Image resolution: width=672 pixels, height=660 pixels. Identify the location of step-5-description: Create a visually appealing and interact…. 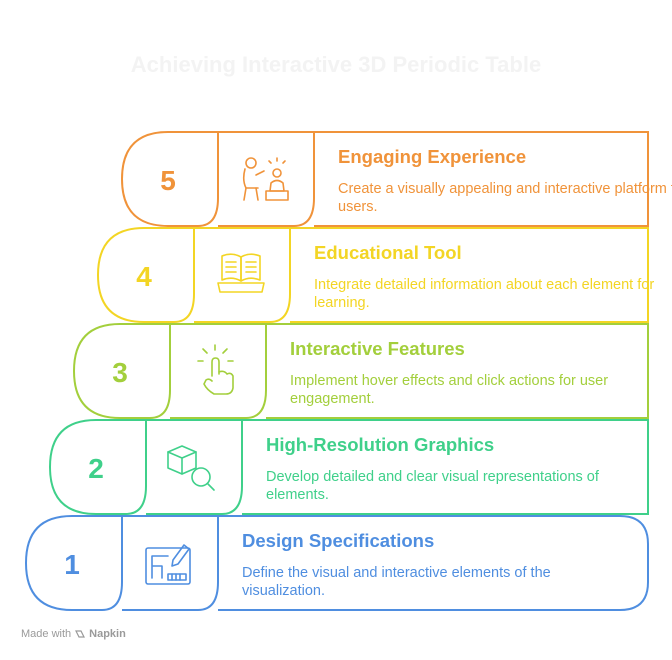
(505, 198).